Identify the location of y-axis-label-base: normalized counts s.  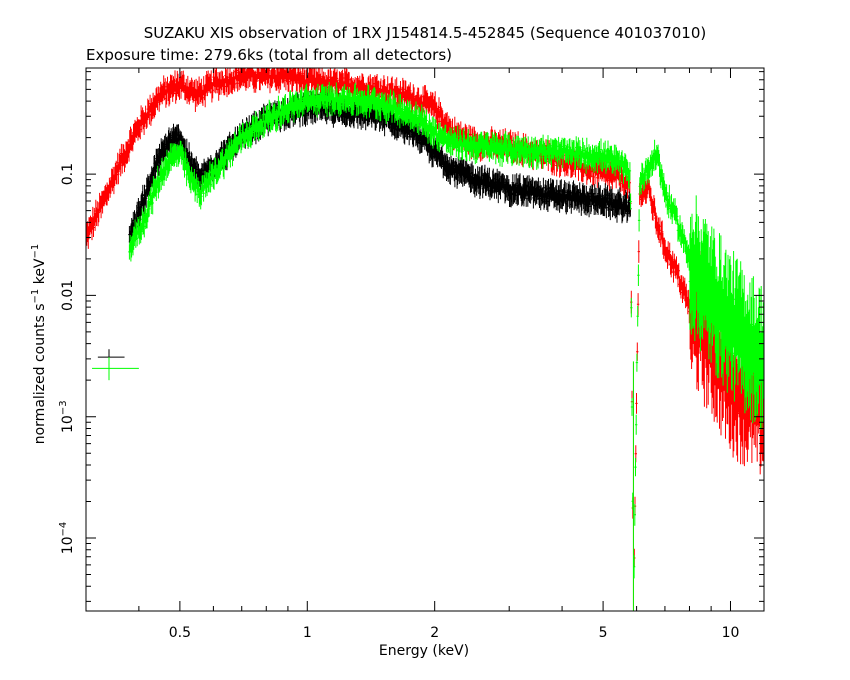
(40, 373).